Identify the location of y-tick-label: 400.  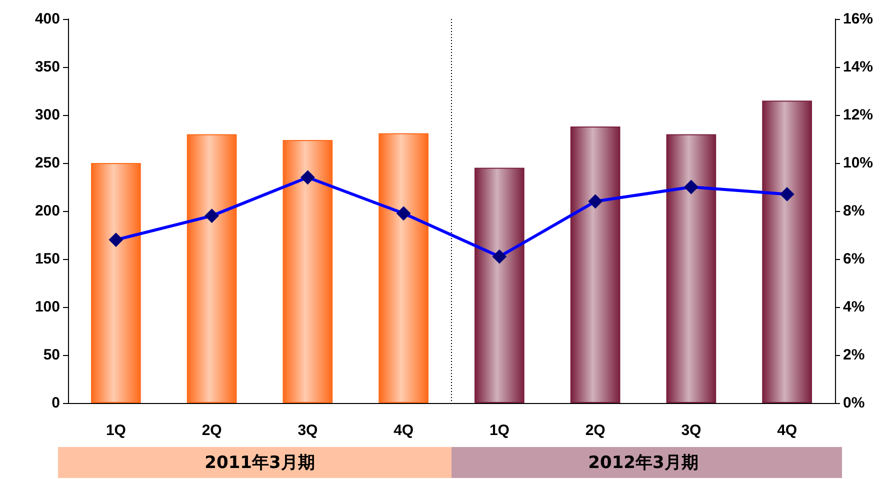
(47, 19).